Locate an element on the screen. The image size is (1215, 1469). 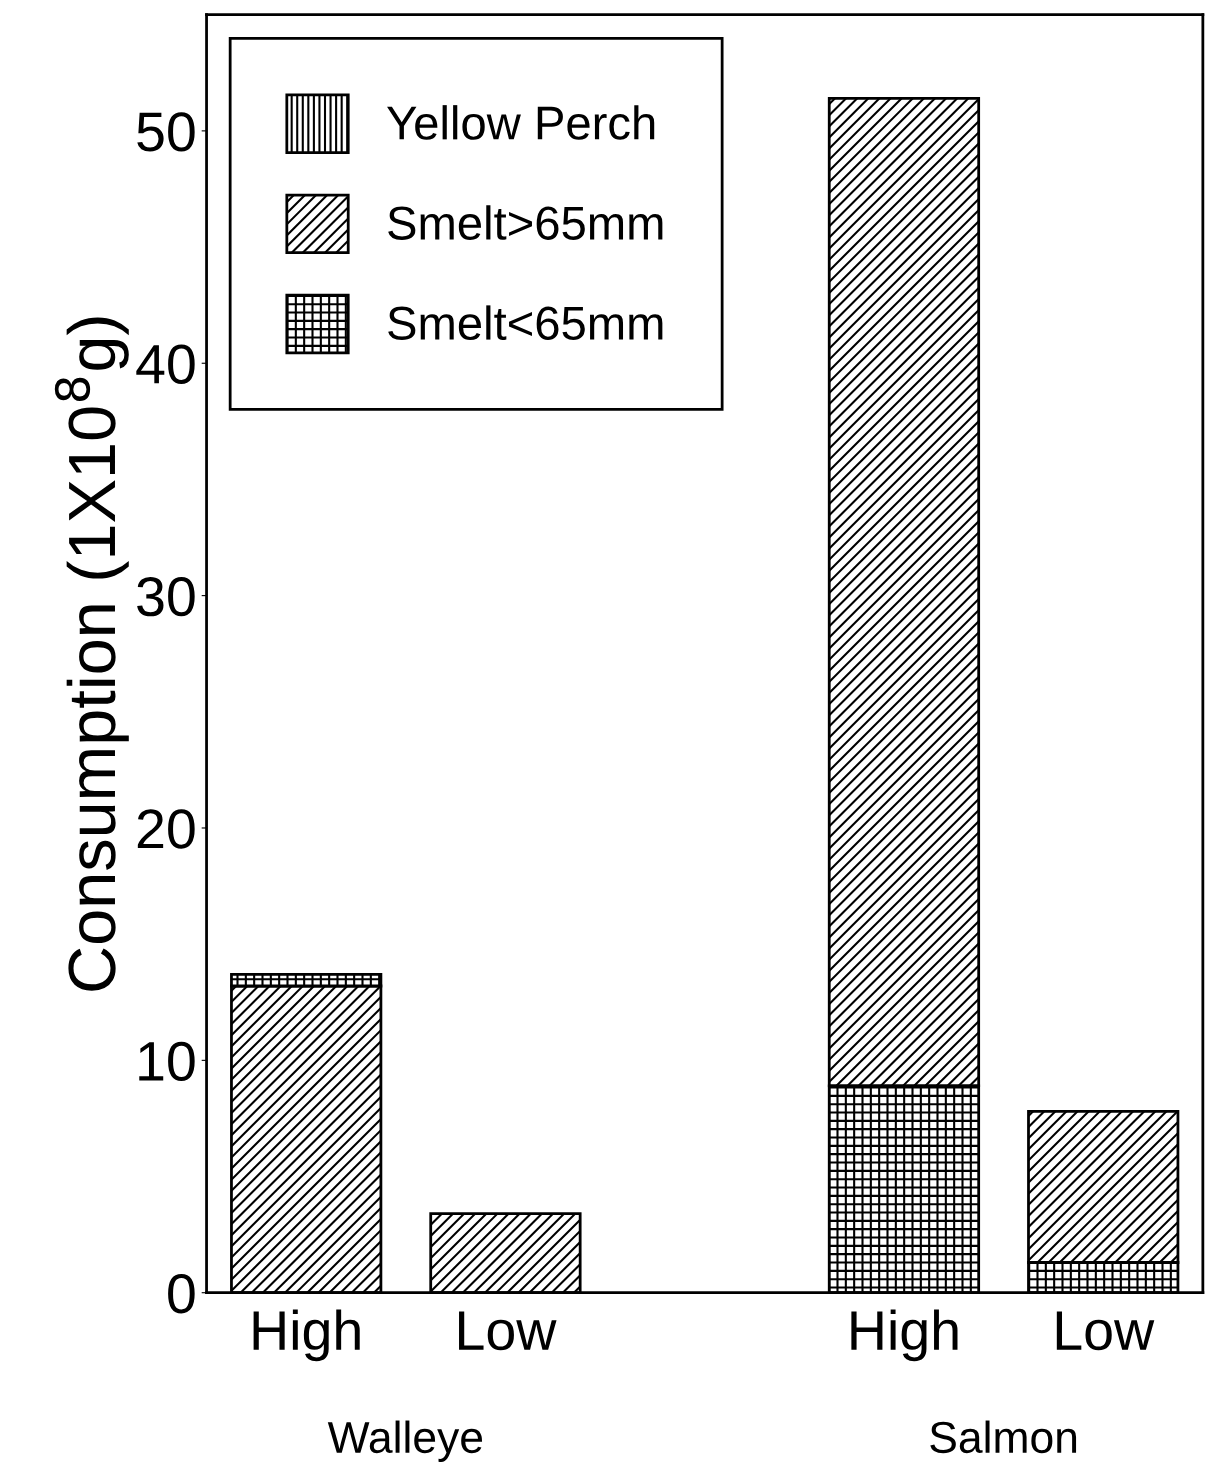
legend-label: Smelt>65mm is located at coordinates (525, 222).